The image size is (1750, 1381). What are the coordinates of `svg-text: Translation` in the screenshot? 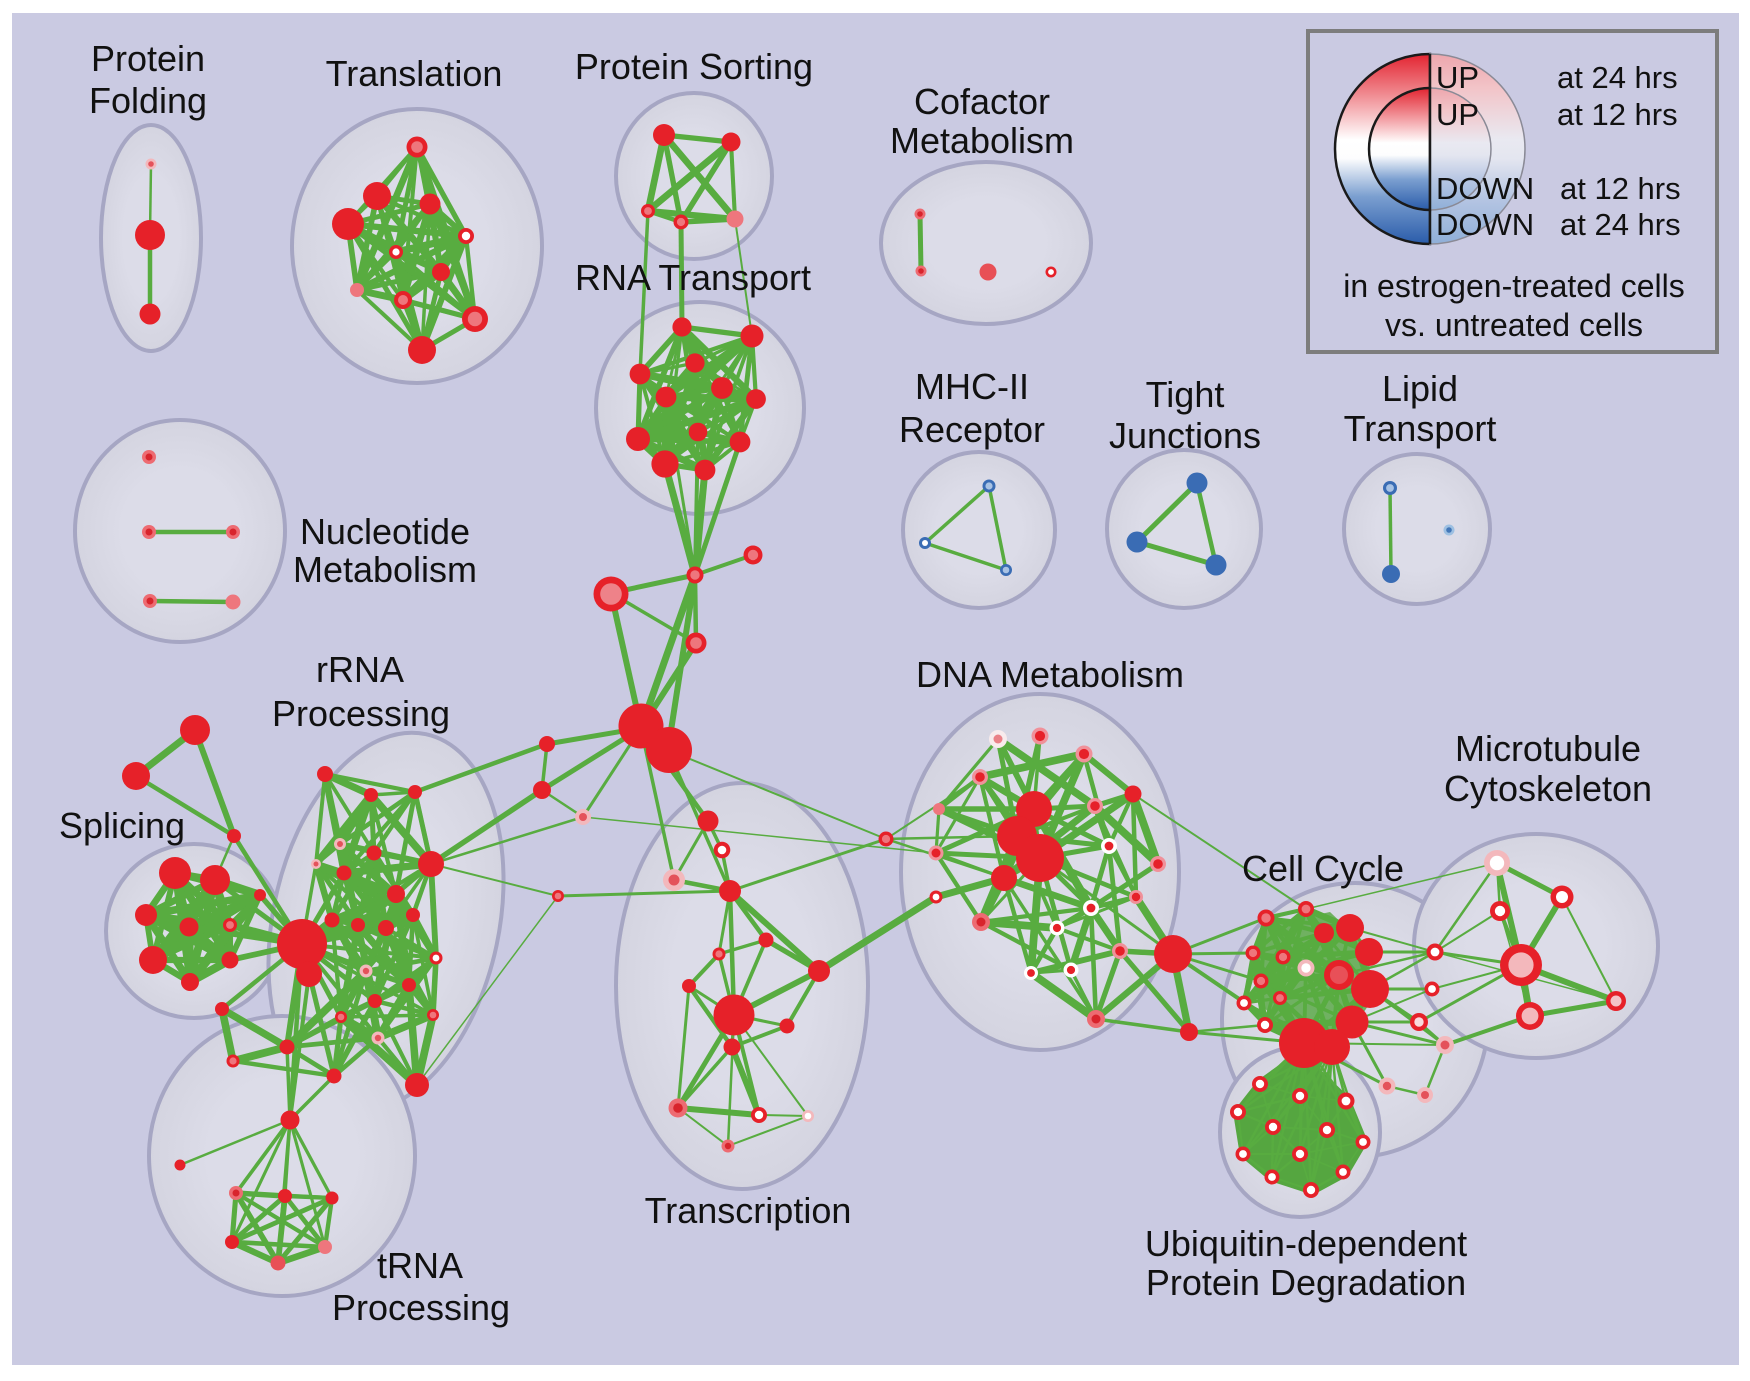 It's located at (414, 73).